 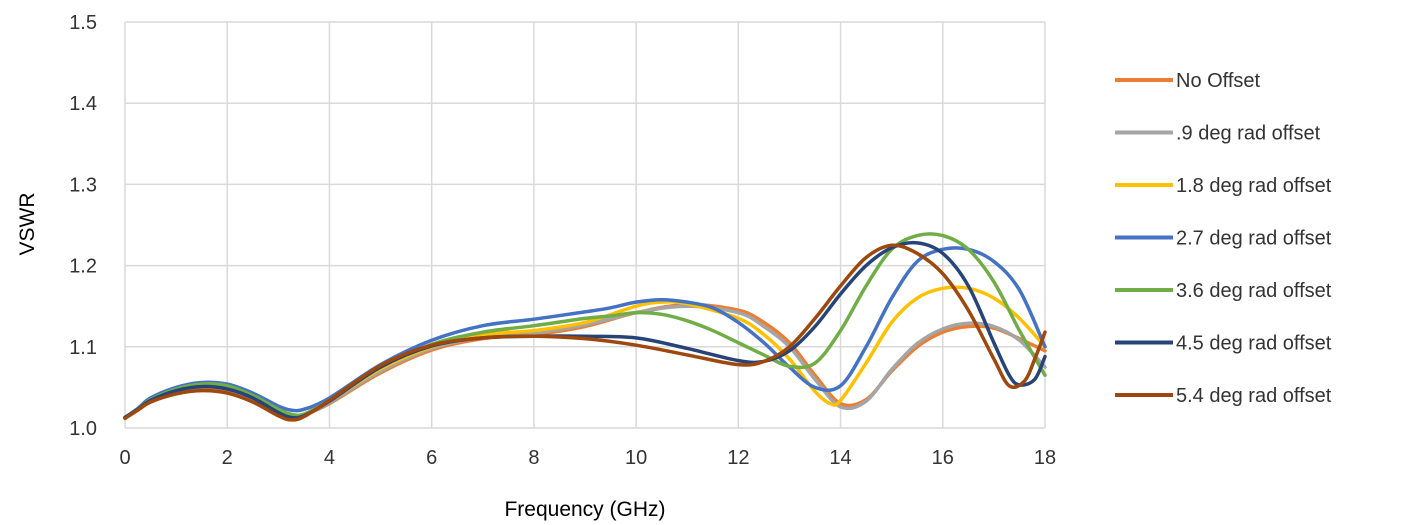 What do you see at coordinates (83, 185) in the screenshot?
I see `y-tick-label: 1.3` at bounding box center [83, 185].